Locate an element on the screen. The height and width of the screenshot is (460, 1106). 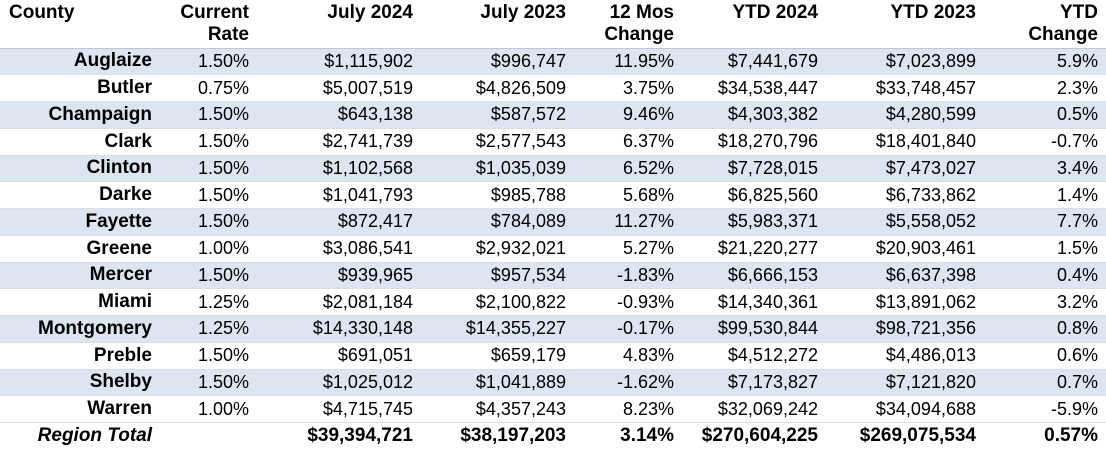
cell-ytd-change: 2.3% is located at coordinates (1045, 88).